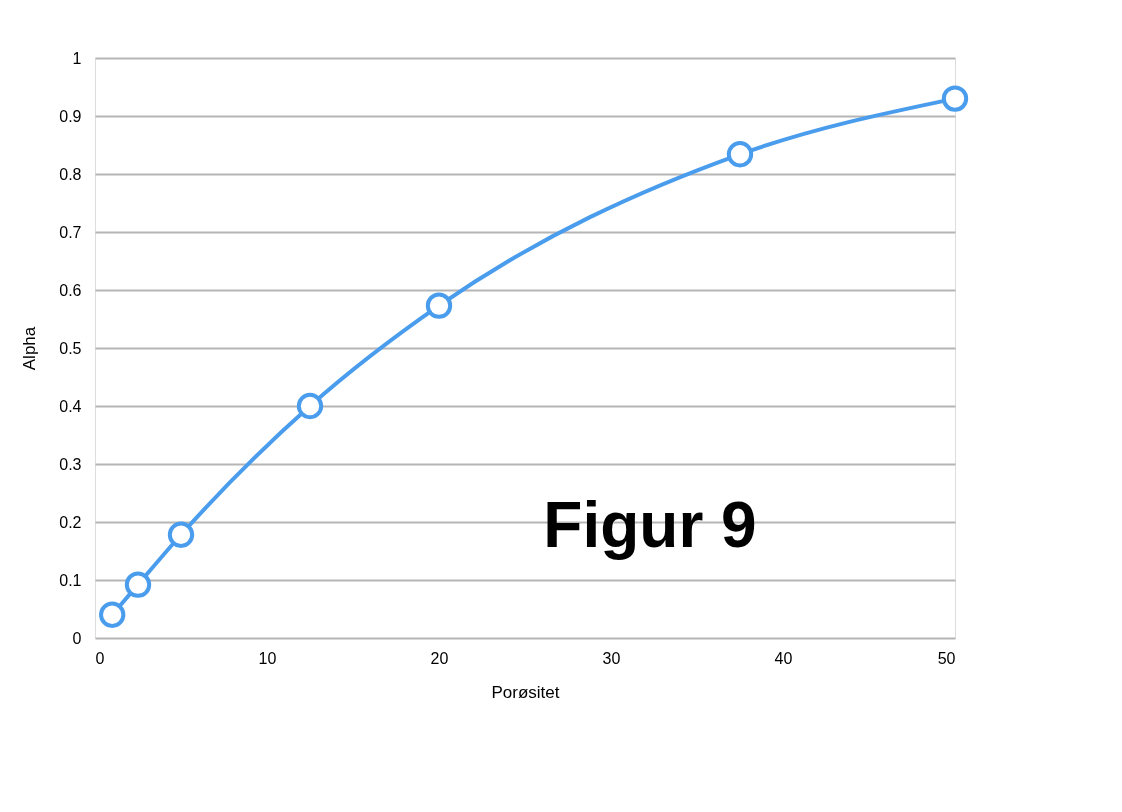  I want to click on x-axis-title: Porøsitet, so click(525, 692).